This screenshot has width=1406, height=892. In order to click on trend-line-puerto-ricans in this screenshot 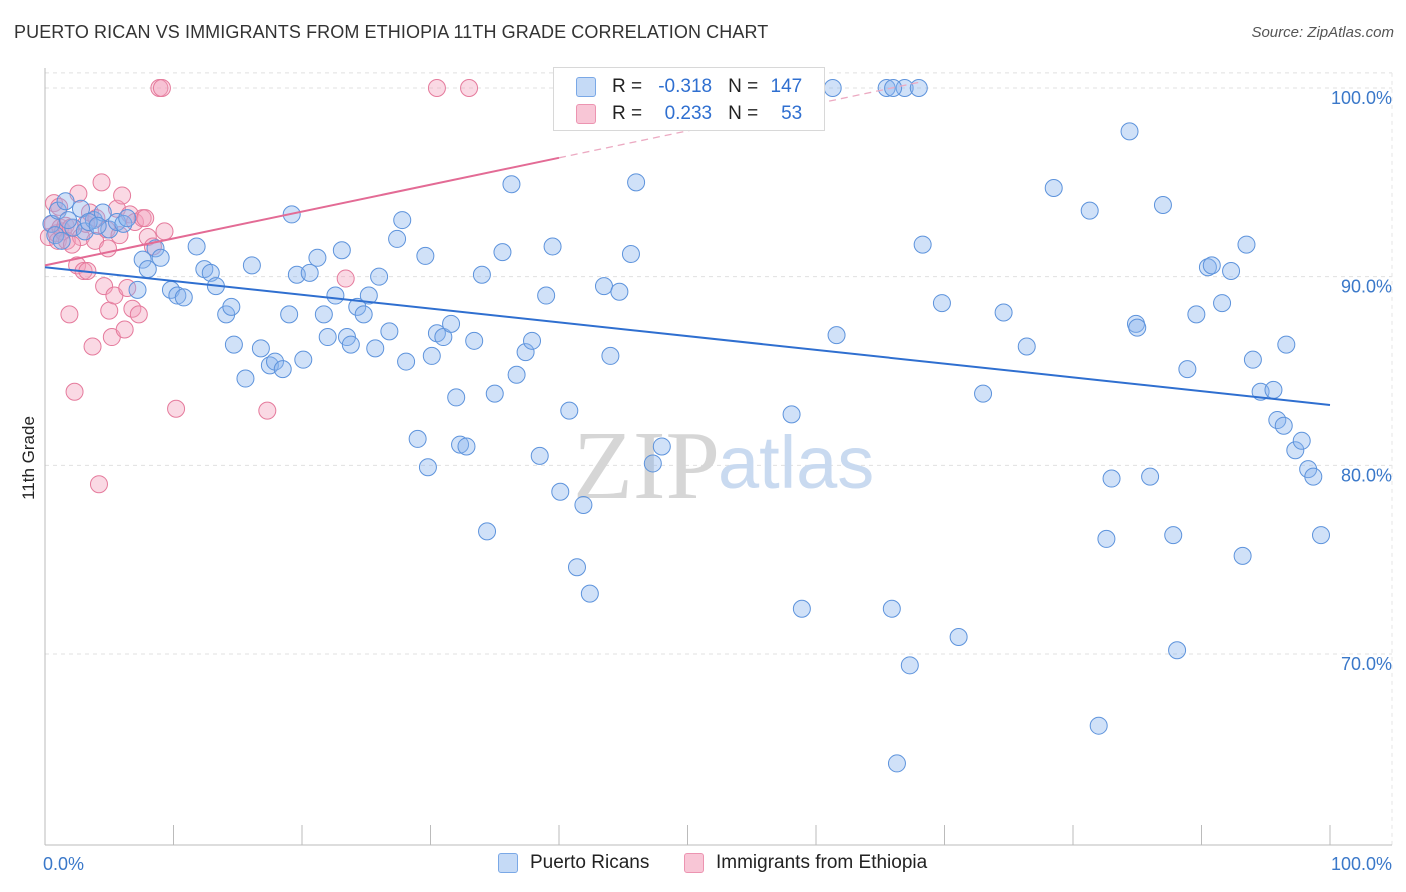, I will do `click(687, 336)`.